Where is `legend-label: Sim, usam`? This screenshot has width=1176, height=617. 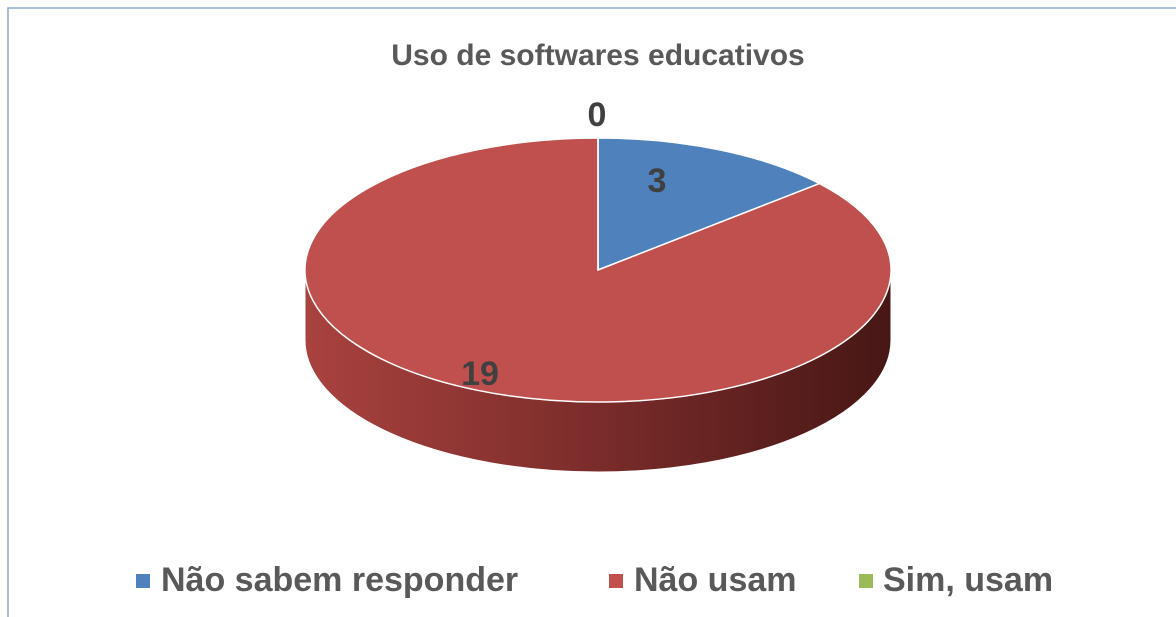 legend-label: Sim, usam is located at coordinates (968, 580).